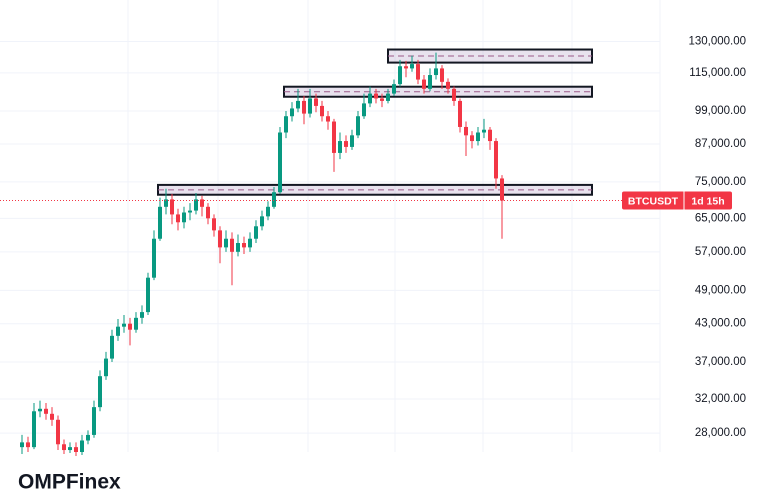 The height and width of the screenshot is (503, 780). Describe the element at coordinates (720, 252) in the screenshot. I see `y-tick-label: 57,000.00` at that location.